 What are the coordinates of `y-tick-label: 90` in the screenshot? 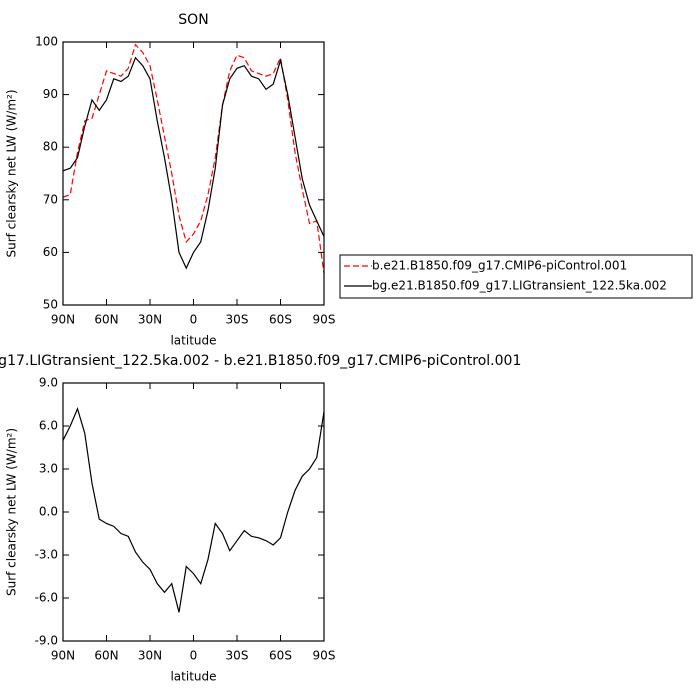 It's located at (50, 94).